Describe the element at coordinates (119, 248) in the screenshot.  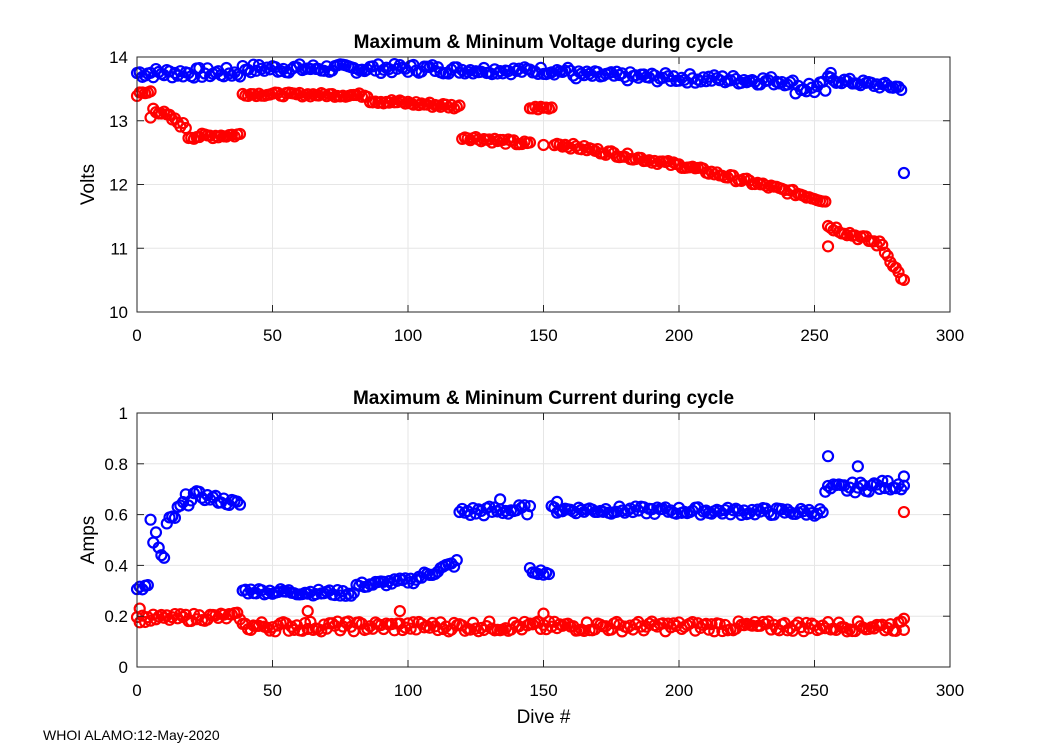
I see `y-tick-label: 11` at that location.